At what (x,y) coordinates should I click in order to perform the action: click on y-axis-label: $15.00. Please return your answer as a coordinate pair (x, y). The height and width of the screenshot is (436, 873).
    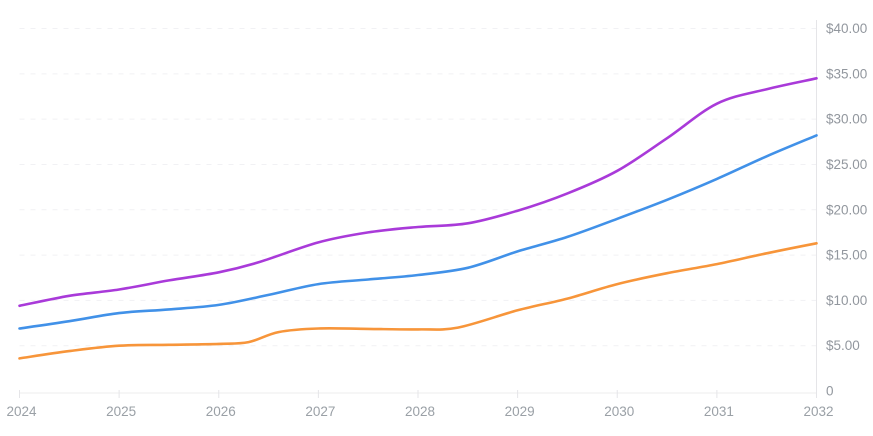
    Looking at the image, I should click on (846, 255).